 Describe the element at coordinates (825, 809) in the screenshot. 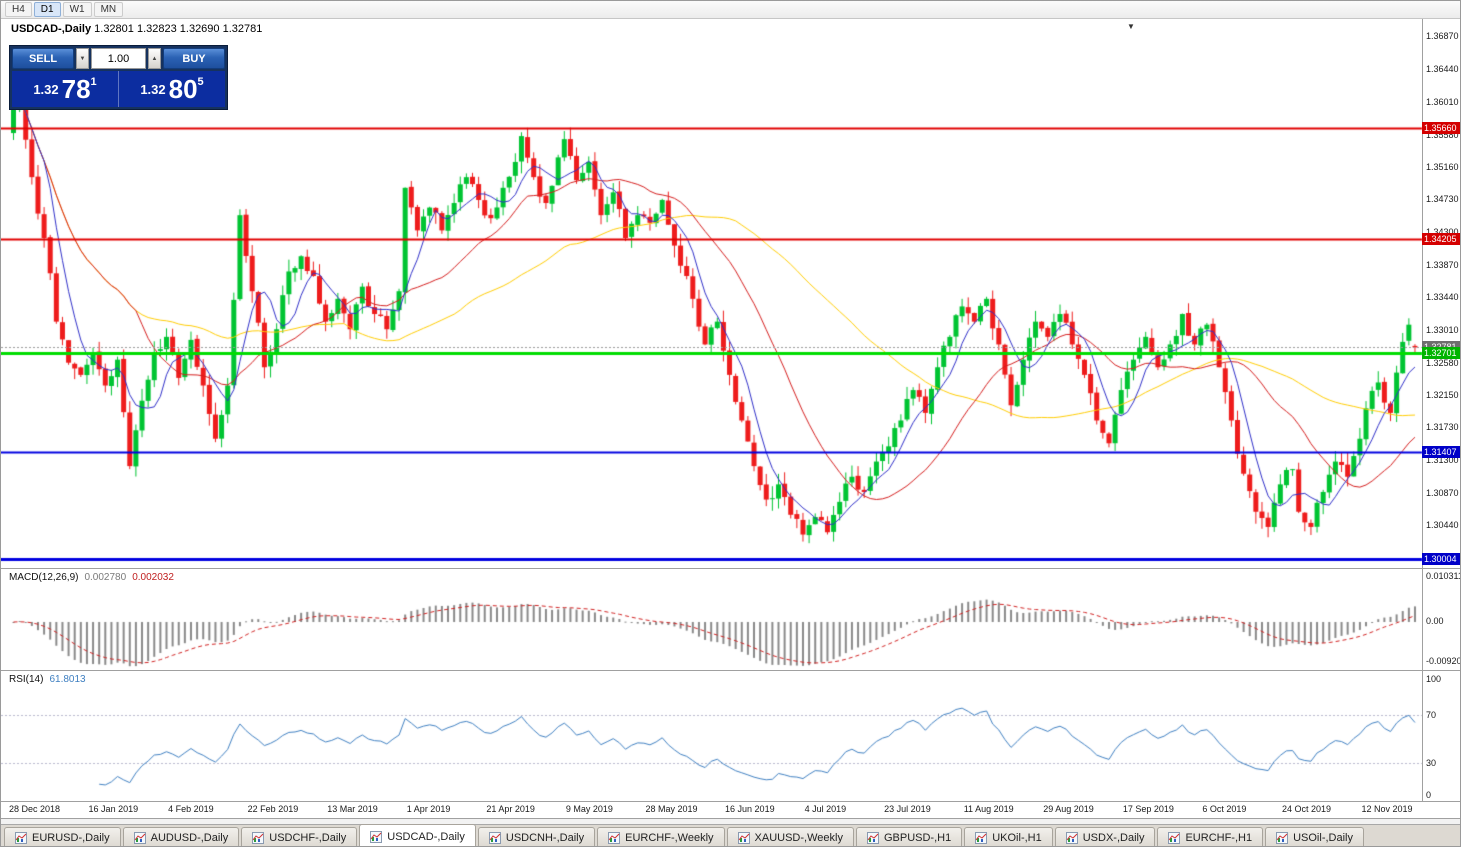

I see `date-axis-label: 4 Jul 2019` at that location.